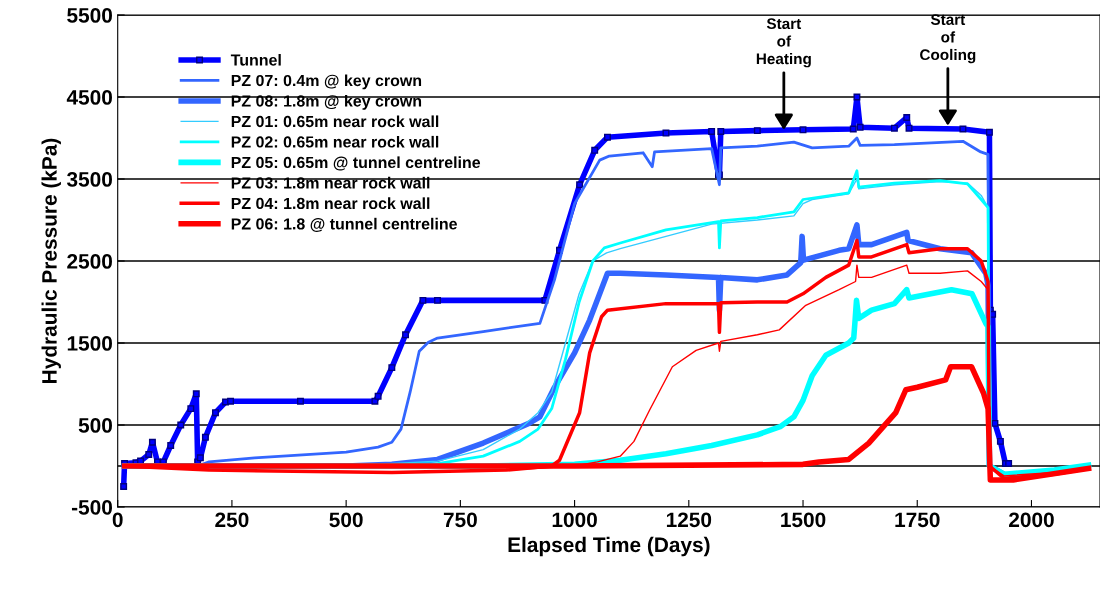 This screenshot has height=600, width=1100. What do you see at coordinates (917, 520) in the screenshot?
I see `x-tick-label: 1750` at bounding box center [917, 520].